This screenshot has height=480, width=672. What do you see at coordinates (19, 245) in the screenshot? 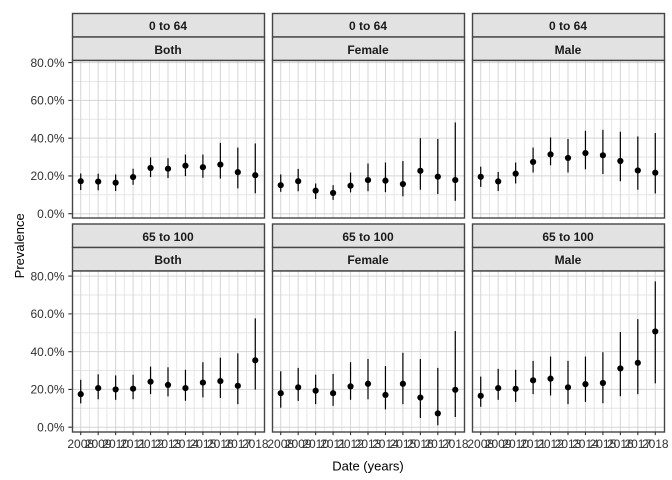
I see `svg-text: Prevalence` at bounding box center [19, 245].